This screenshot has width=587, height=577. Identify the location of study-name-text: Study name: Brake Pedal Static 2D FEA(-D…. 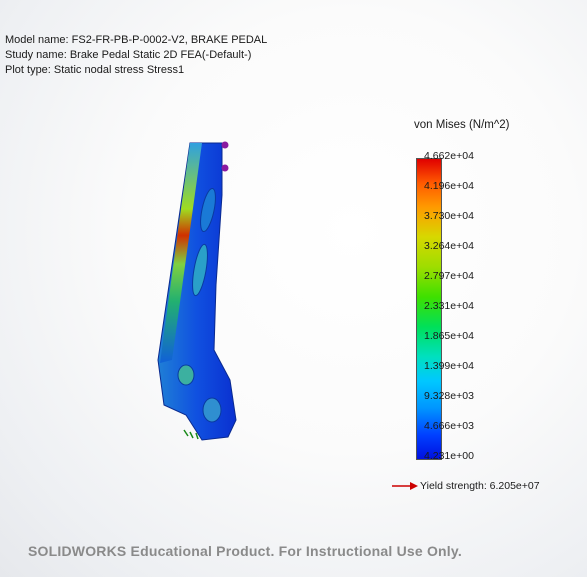
(128, 55).